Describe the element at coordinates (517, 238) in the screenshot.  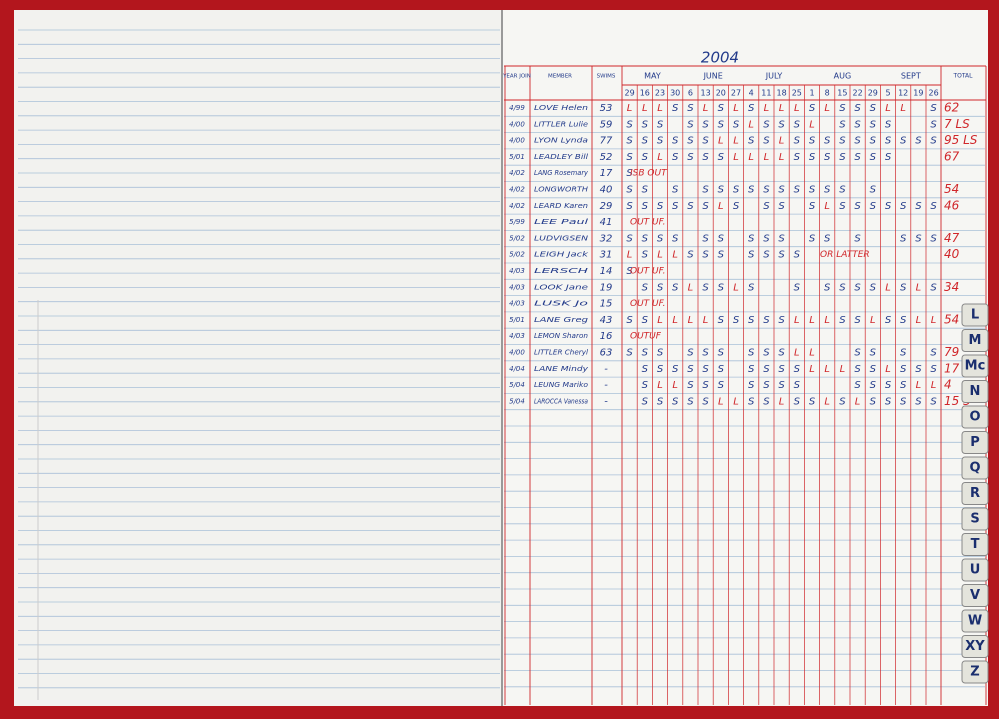
I see `join-date: 5/02` at that location.